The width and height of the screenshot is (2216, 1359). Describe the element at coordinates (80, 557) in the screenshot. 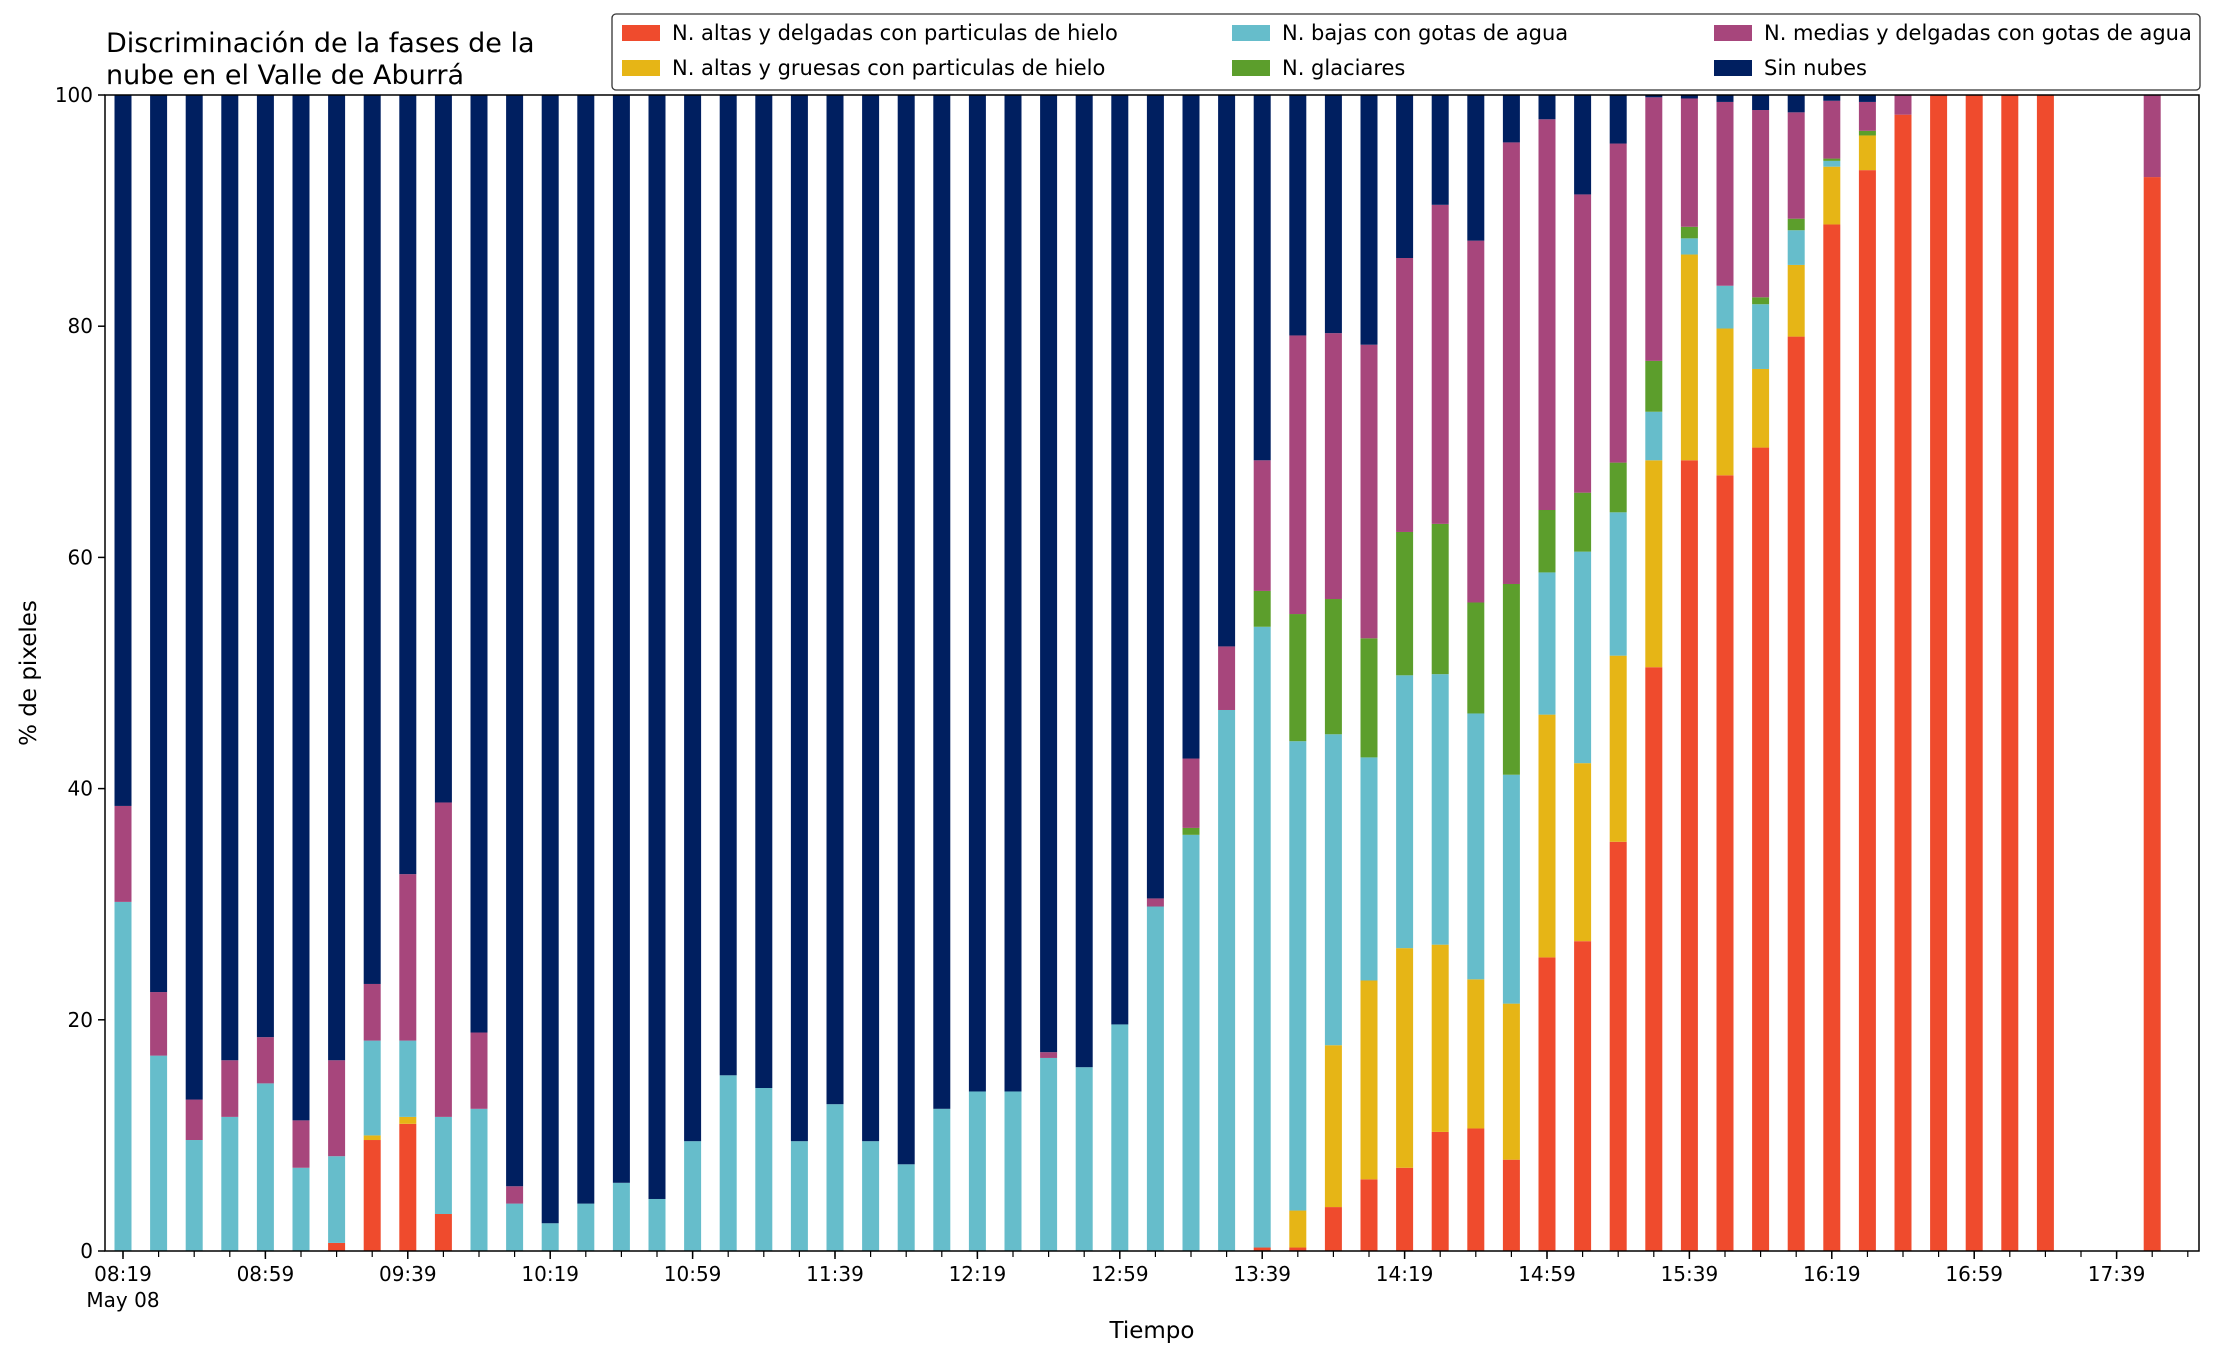

I see `y-tick-label: 60` at that location.